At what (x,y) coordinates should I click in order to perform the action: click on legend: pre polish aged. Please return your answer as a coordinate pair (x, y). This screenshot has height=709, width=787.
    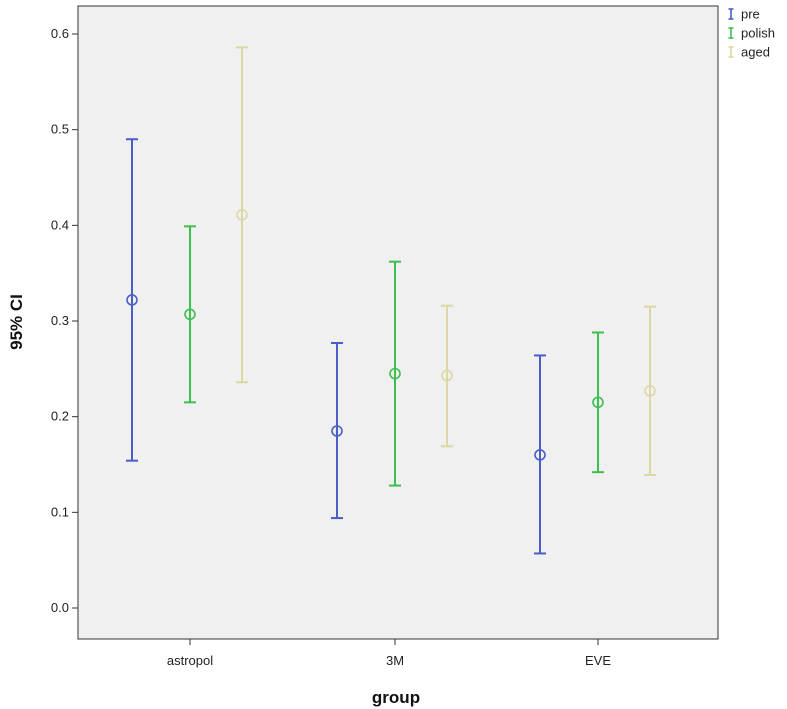
    Looking at the image, I should click on (751, 33).